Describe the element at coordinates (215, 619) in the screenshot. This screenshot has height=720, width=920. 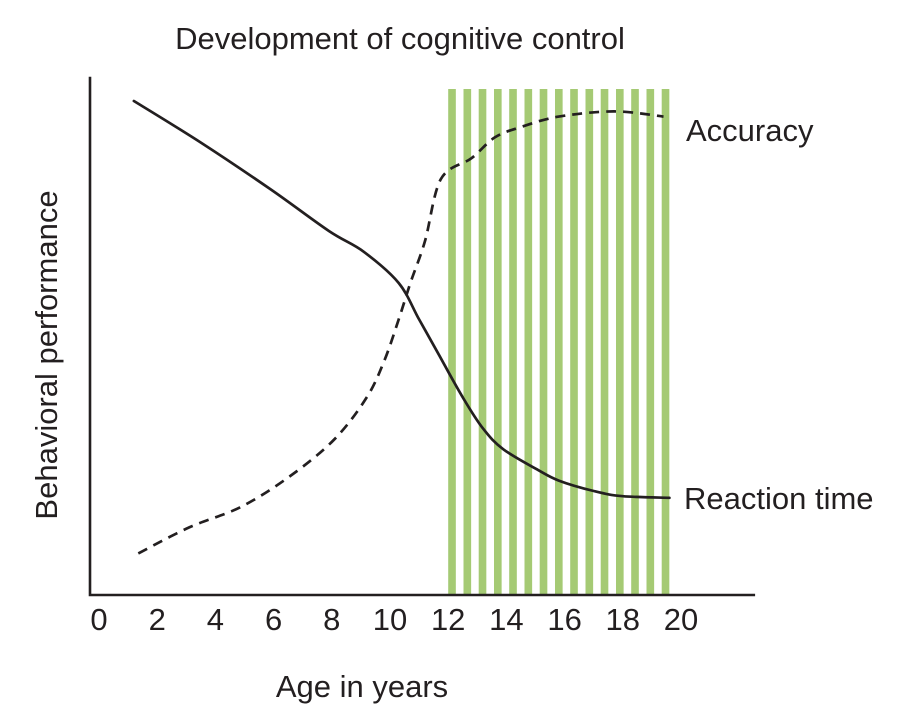
I see `x-tick-label: 4` at that location.